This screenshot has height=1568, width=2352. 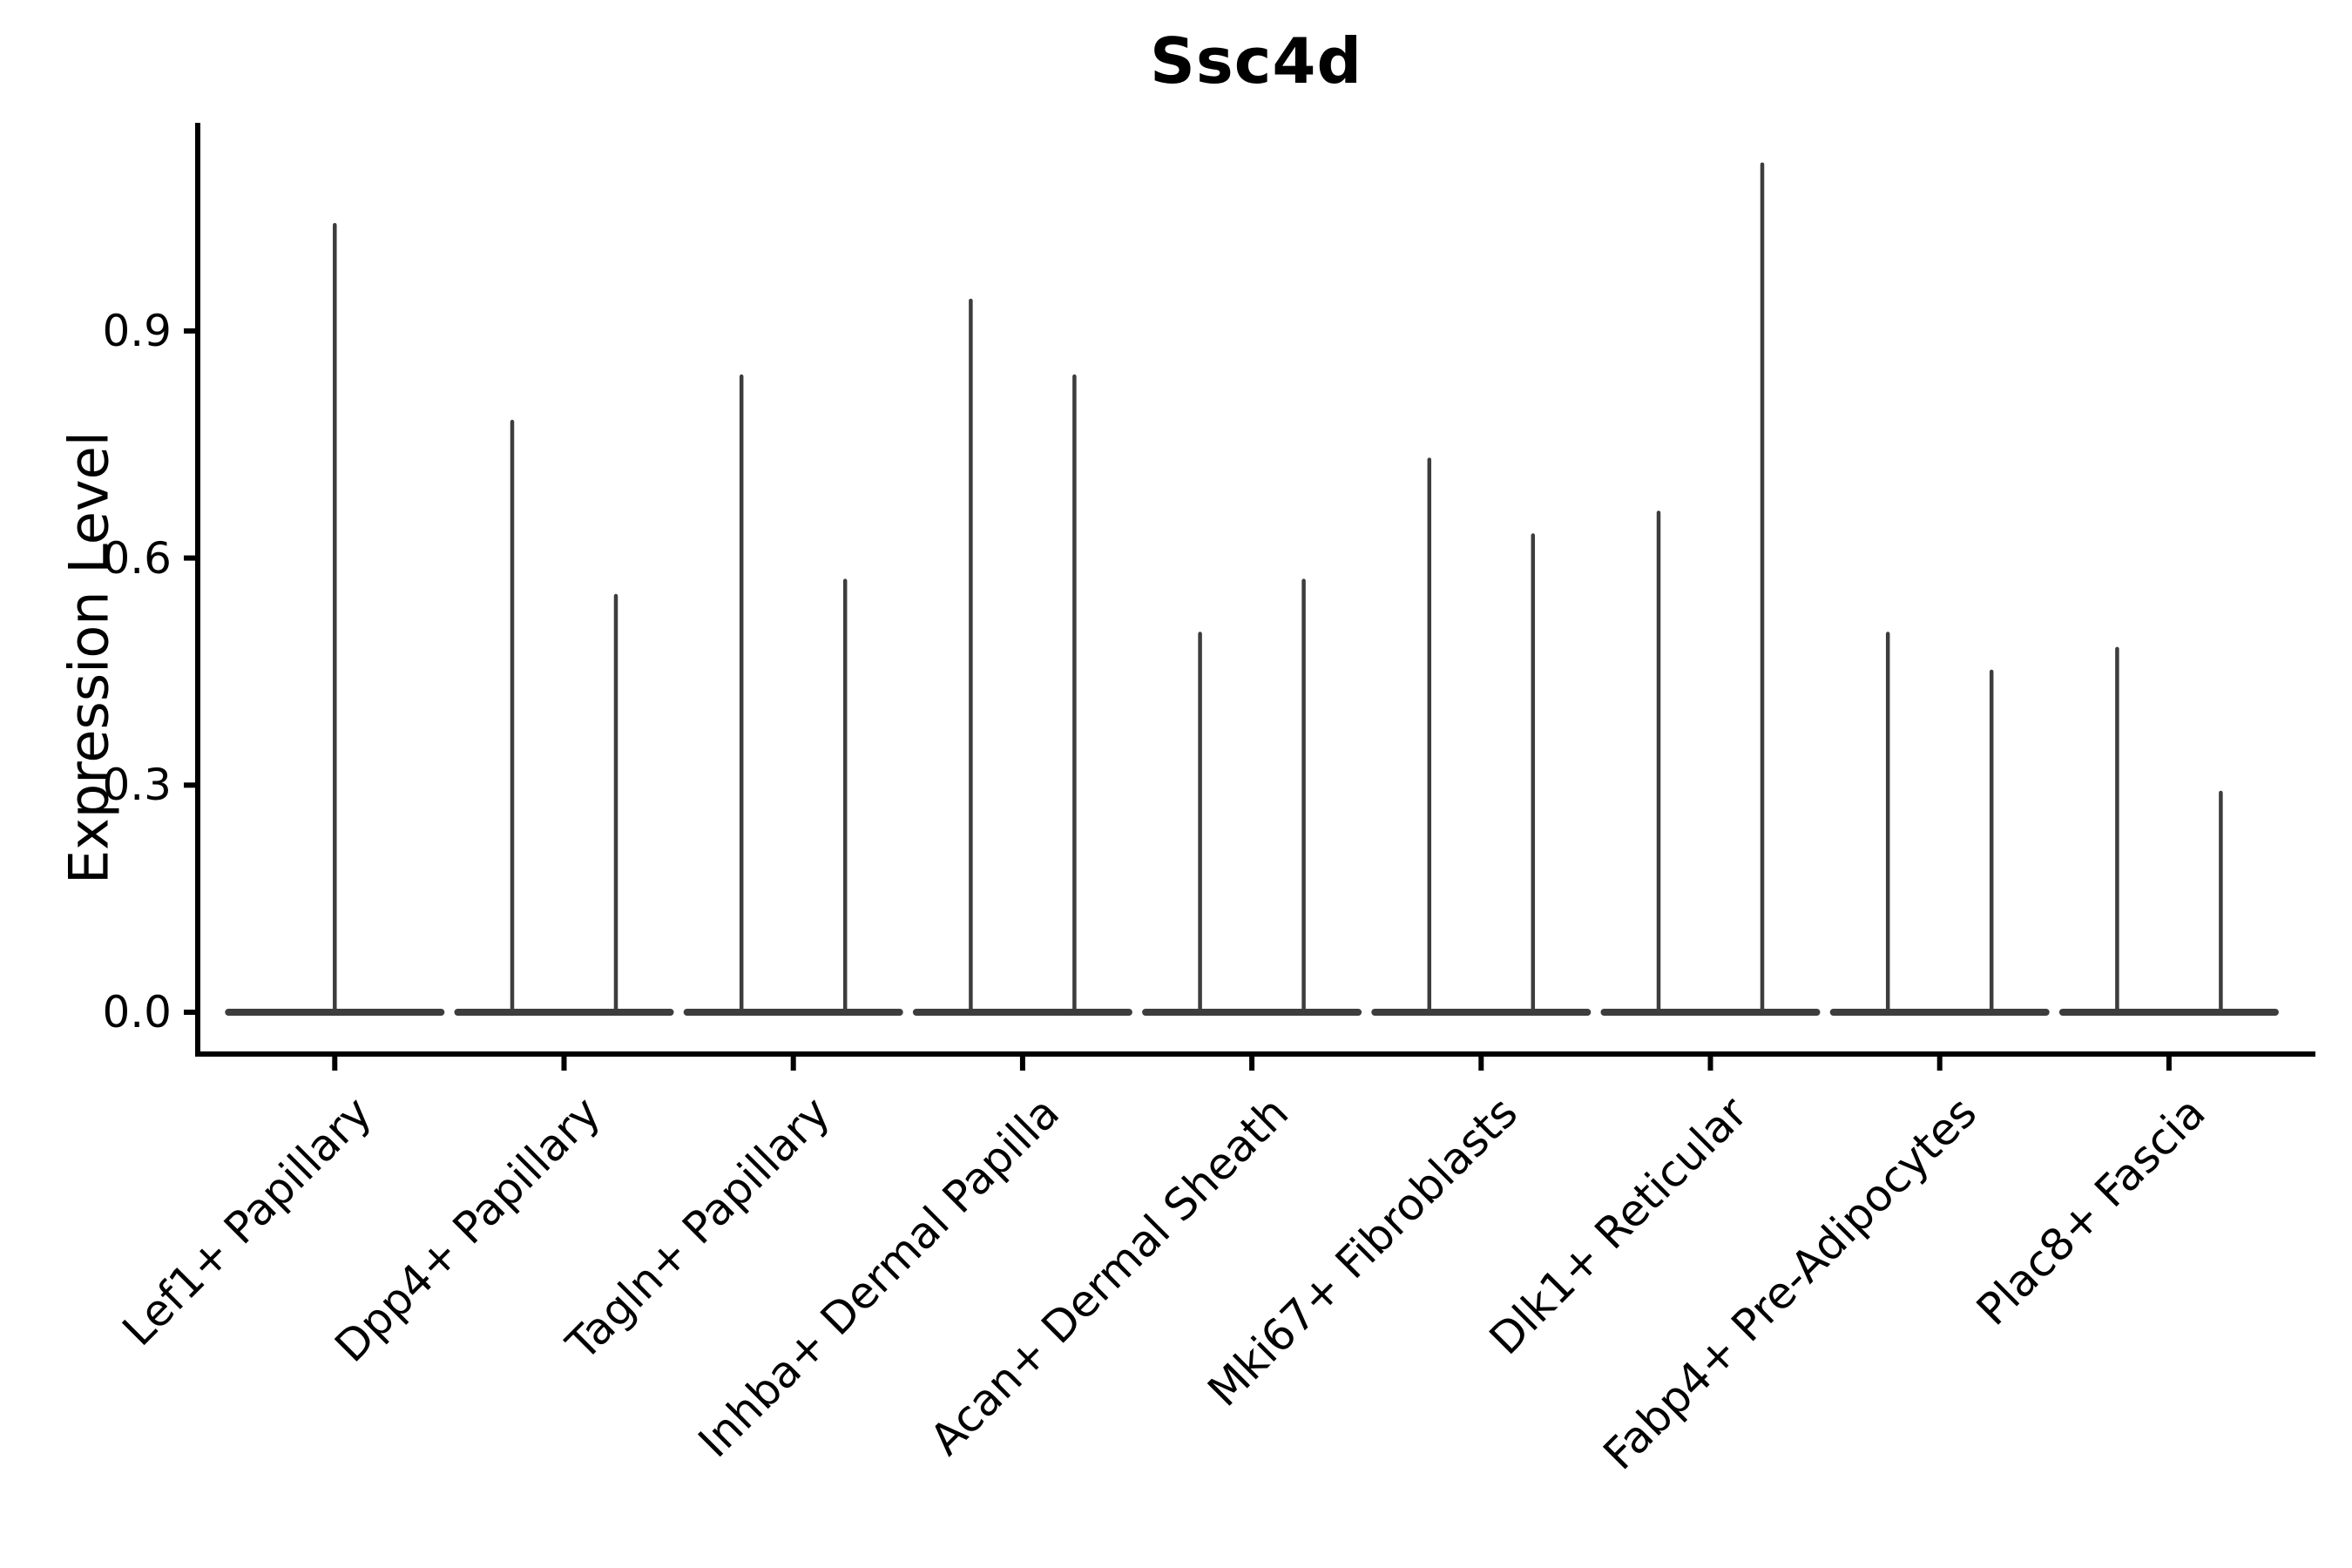 I want to click on y-tick-label: 0.0, so click(x=137, y=1012).